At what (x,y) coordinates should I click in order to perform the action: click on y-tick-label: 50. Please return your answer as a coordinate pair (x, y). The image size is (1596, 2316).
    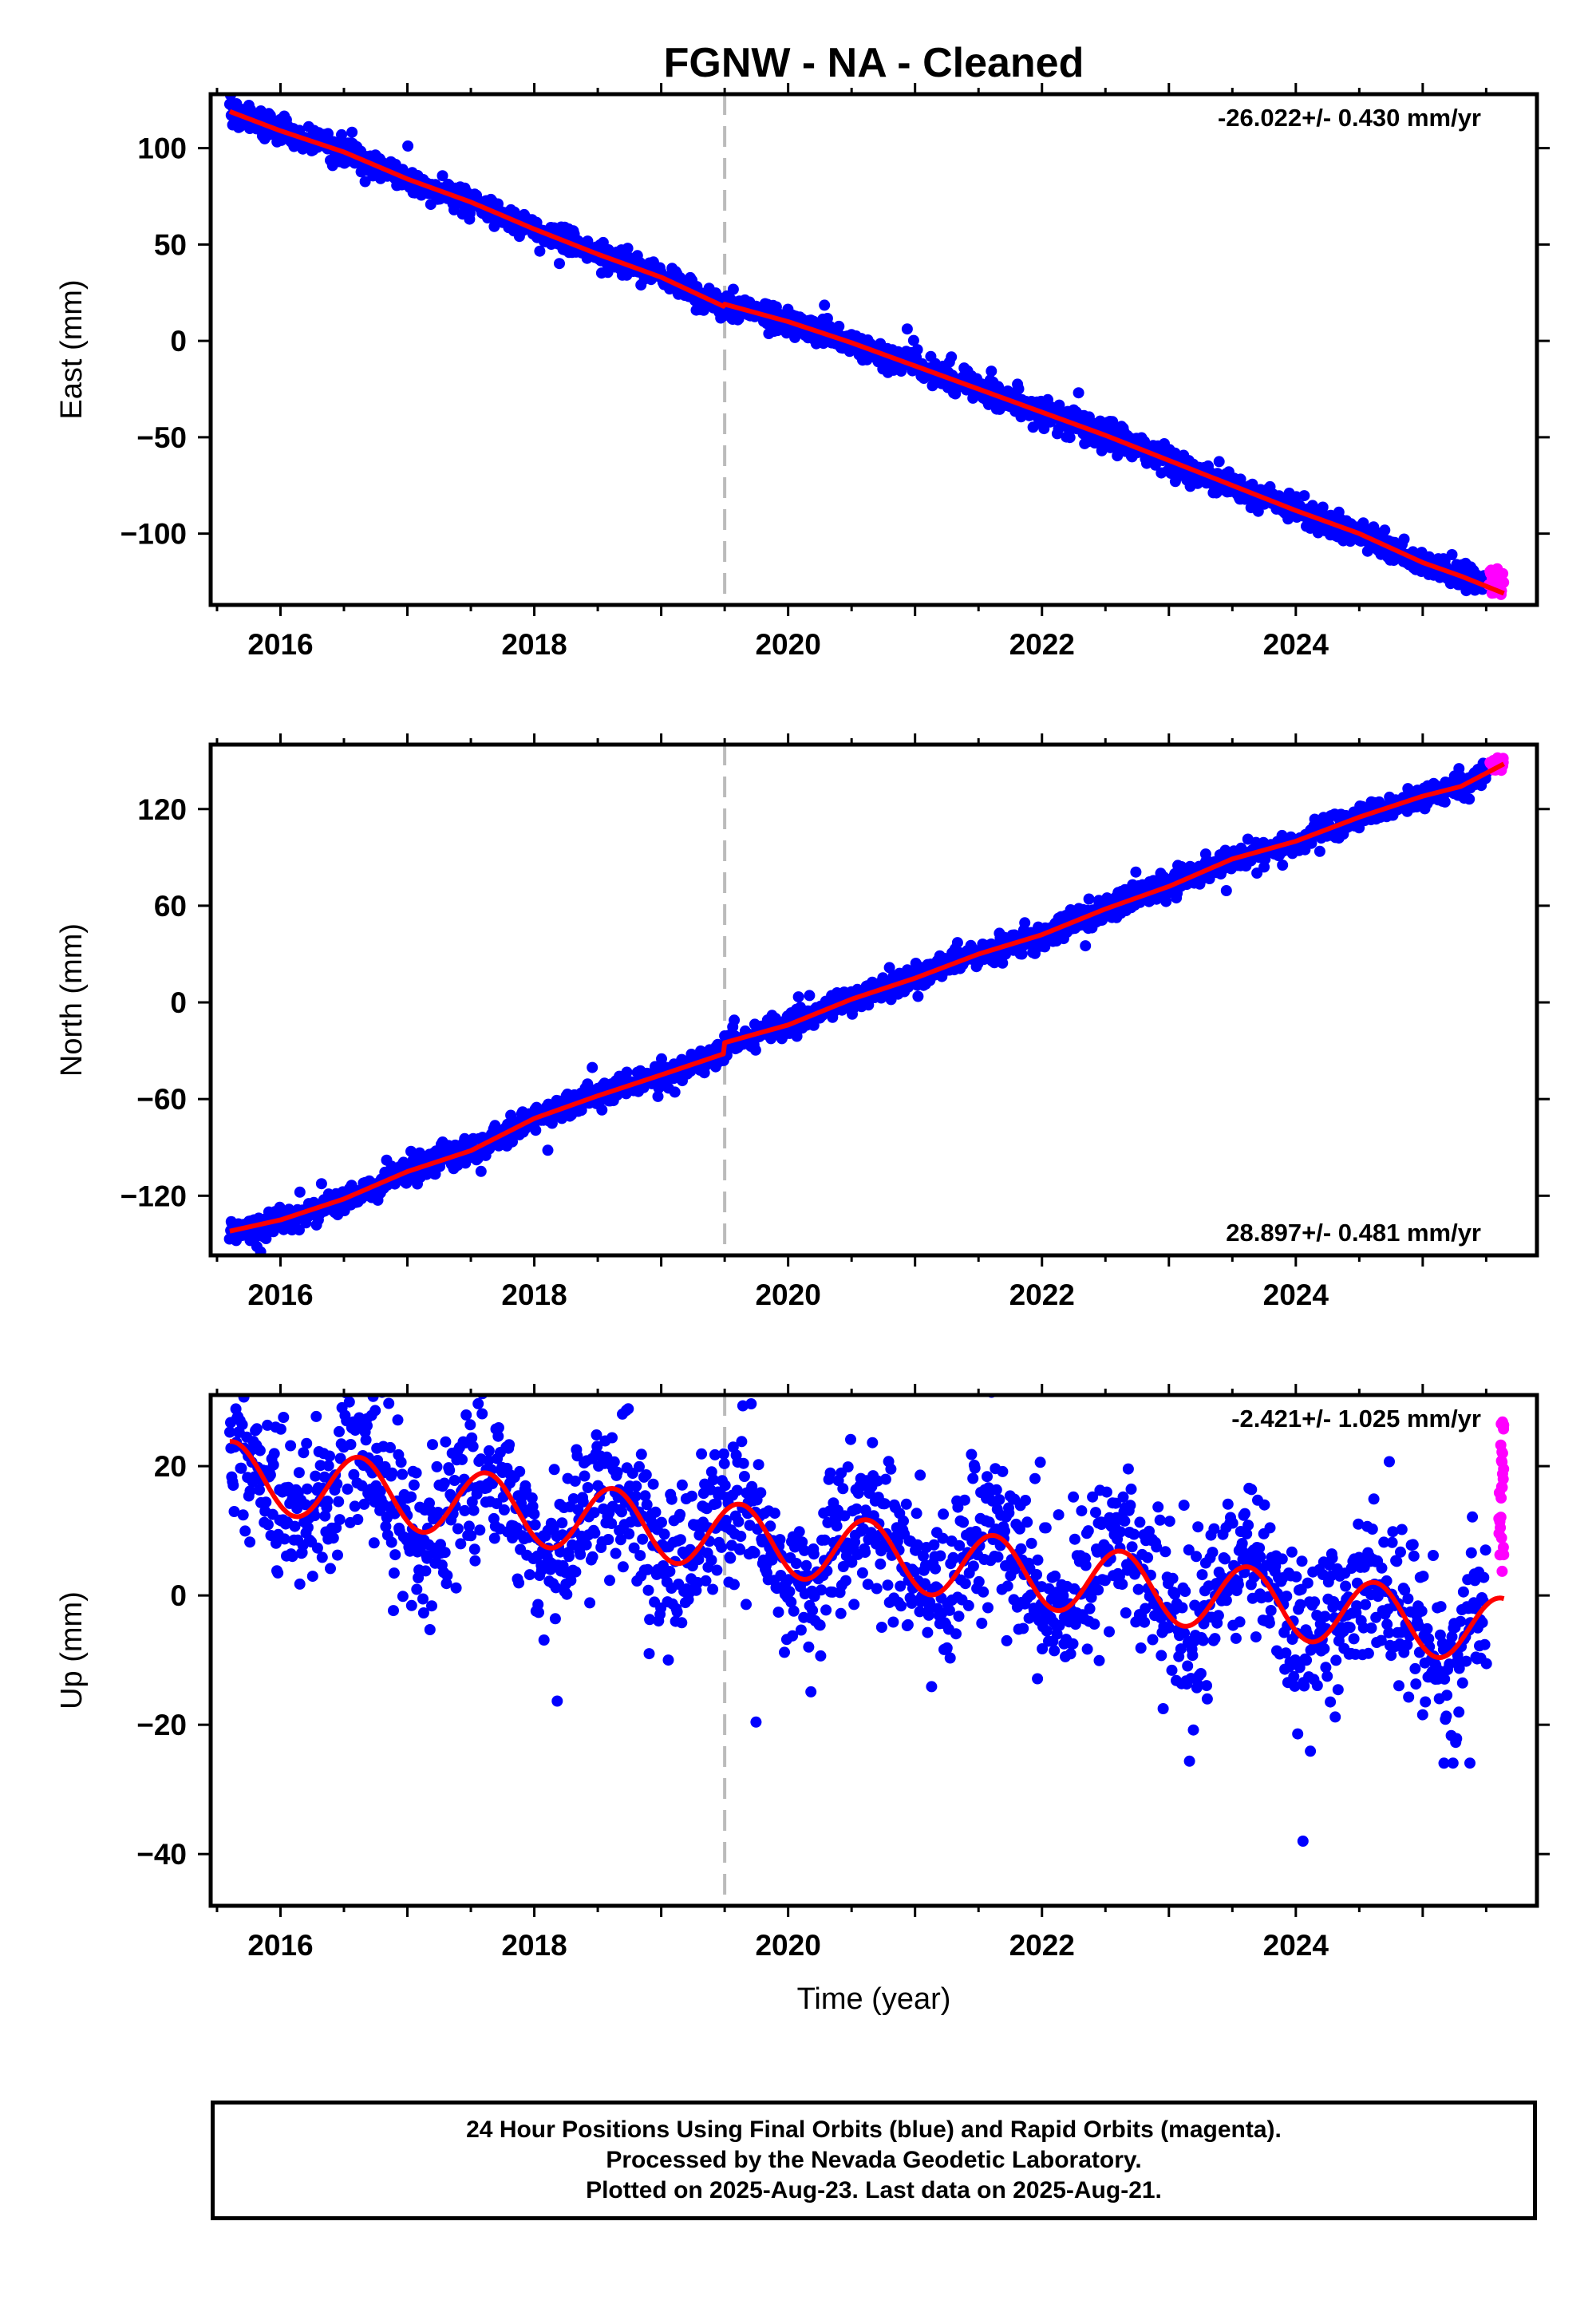
    Looking at the image, I should click on (170, 244).